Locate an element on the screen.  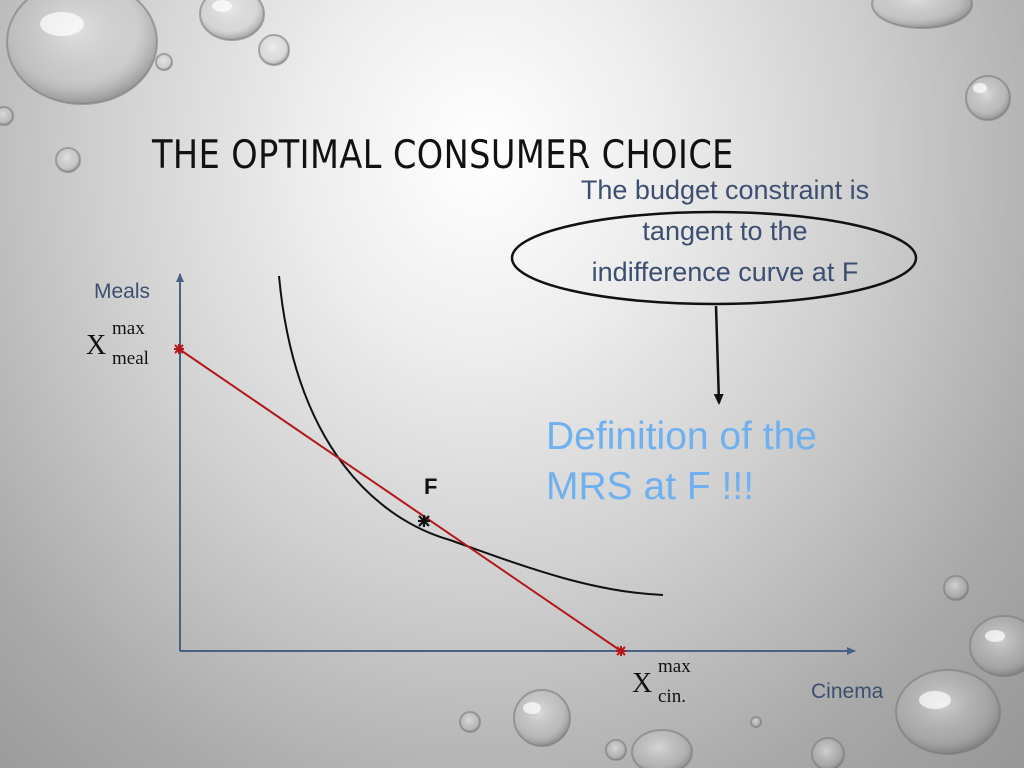
note-line-2: tangent to the is located at coordinates (725, 231).